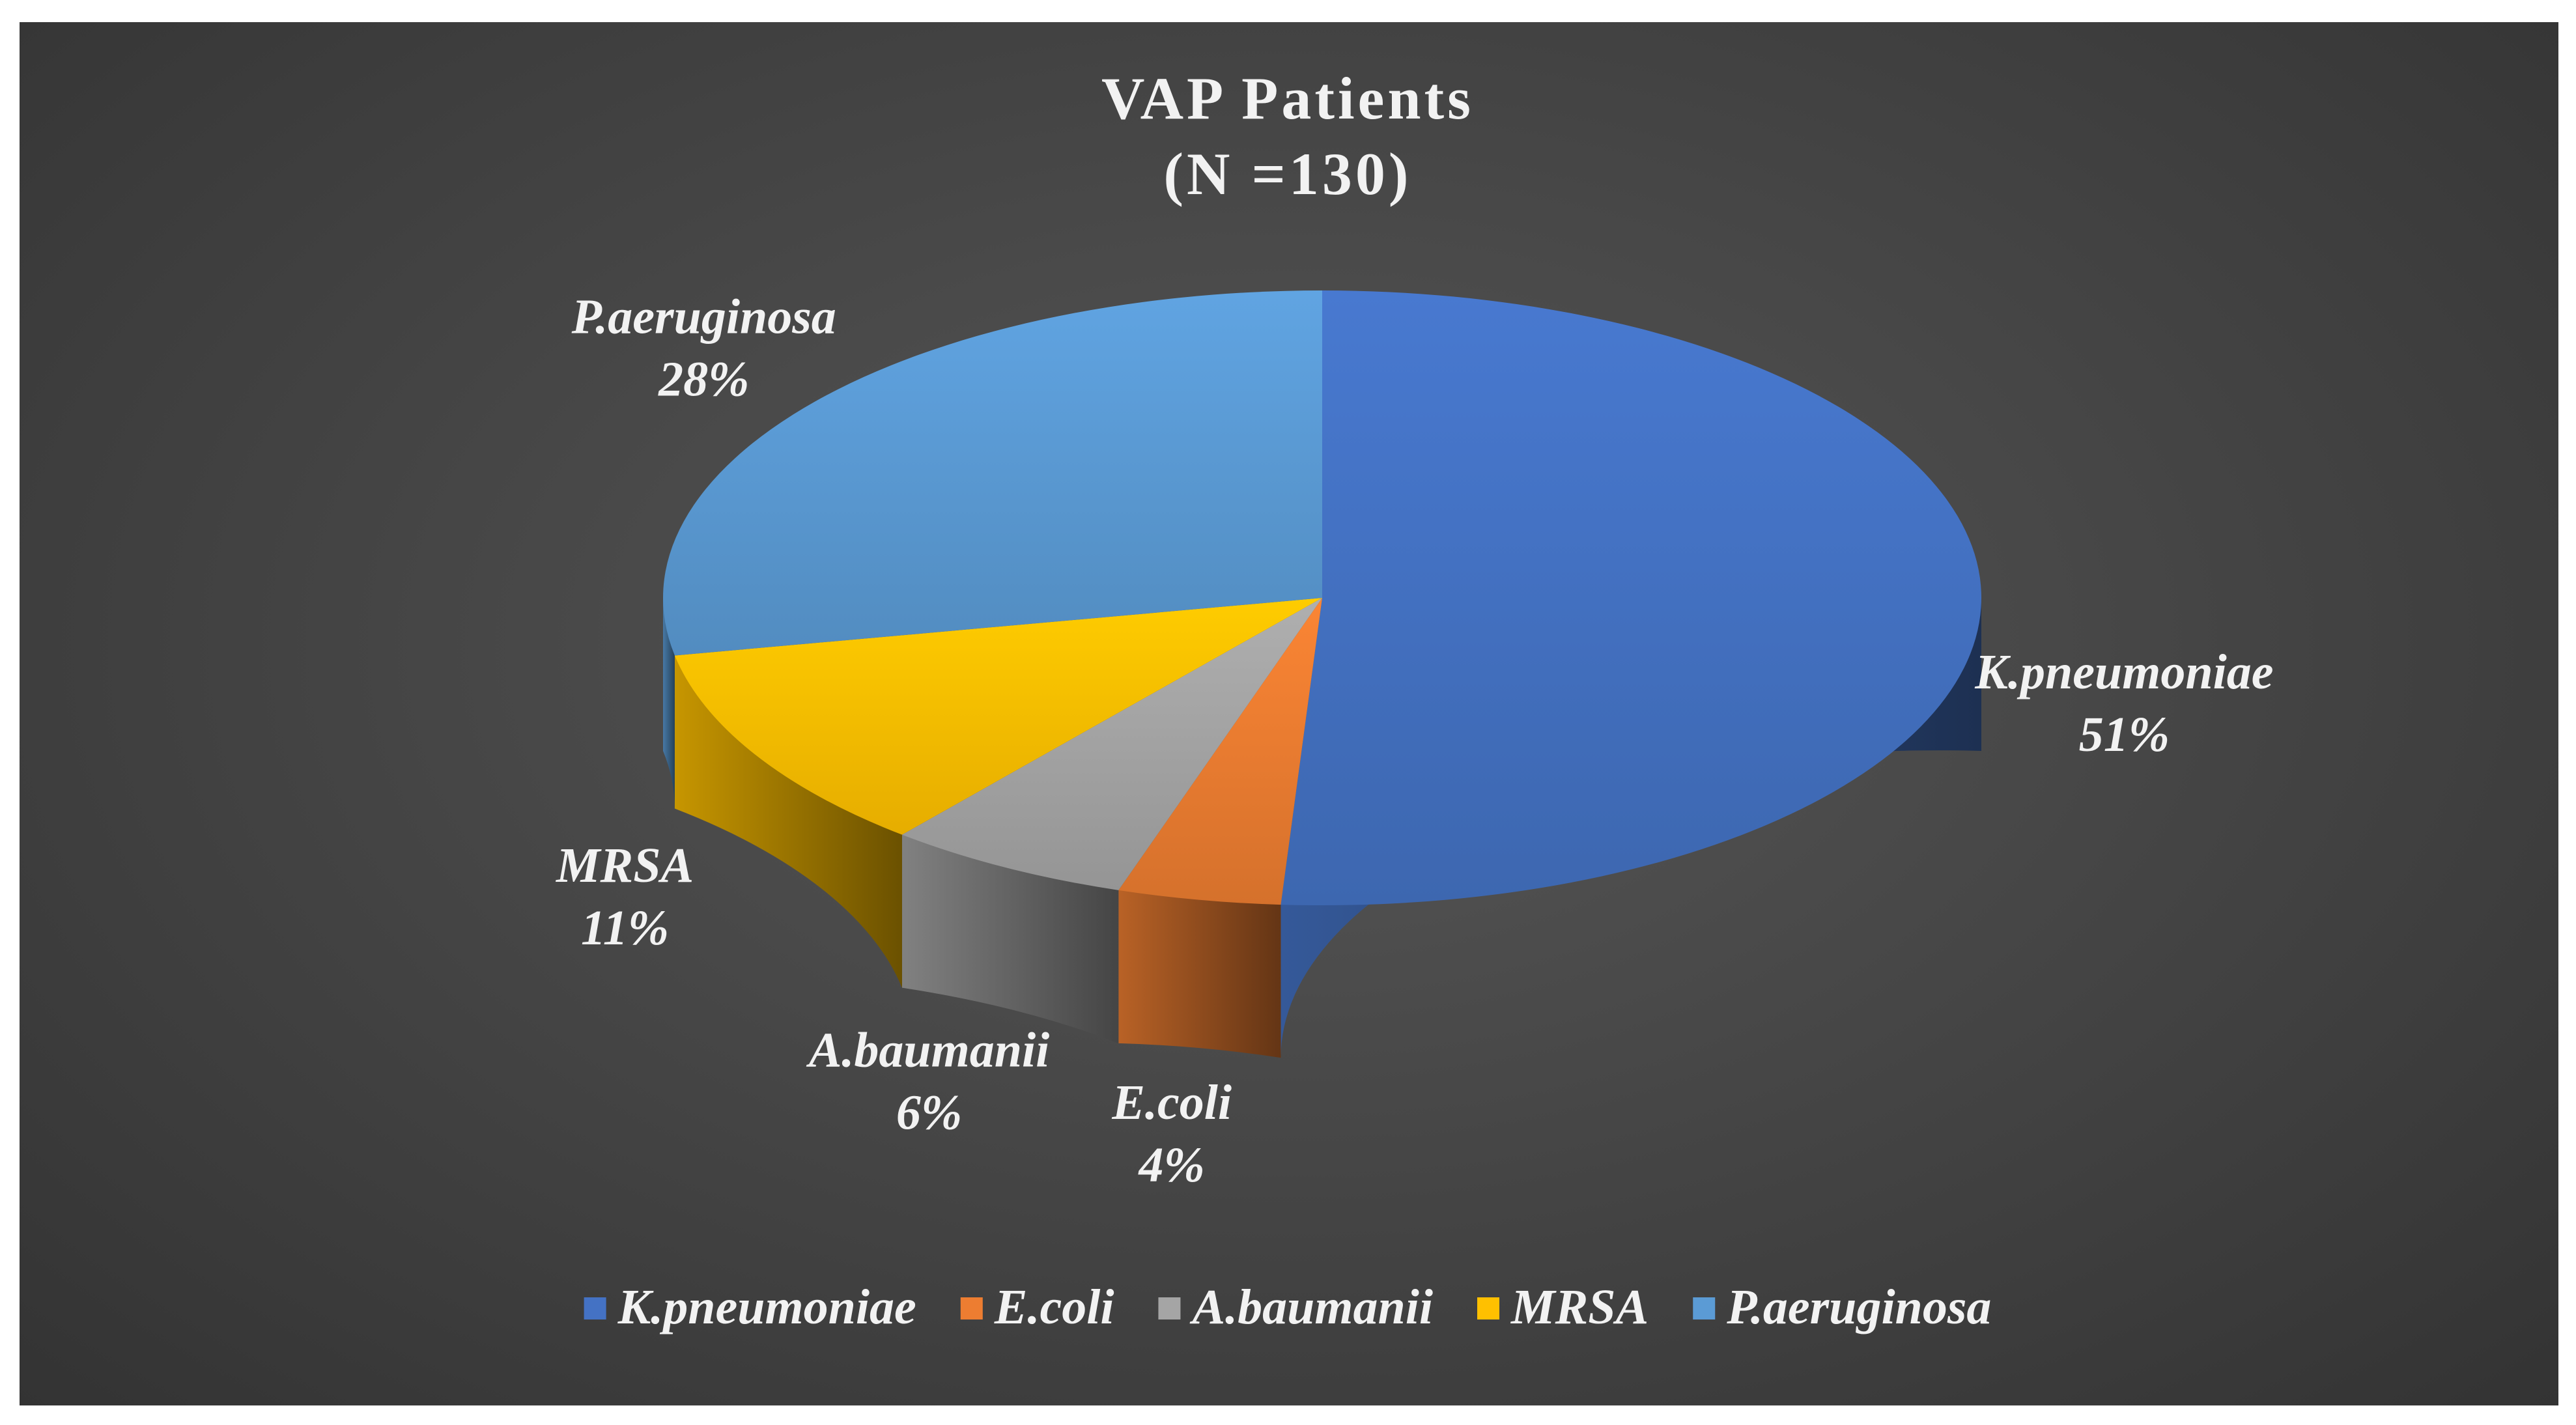  What do you see at coordinates (1199, 974) in the screenshot?
I see `slice-side-e-coli` at bounding box center [1199, 974].